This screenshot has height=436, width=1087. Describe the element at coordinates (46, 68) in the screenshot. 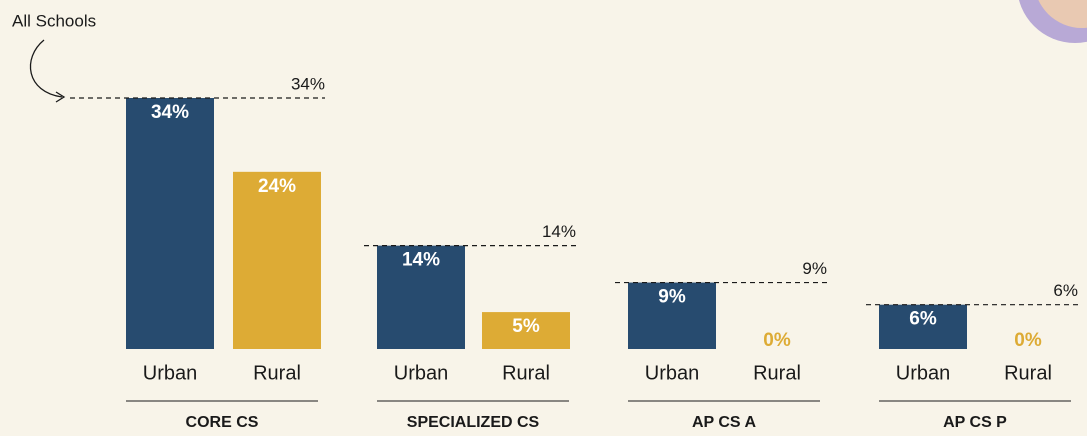

I see `annotation-arrow` at that location.